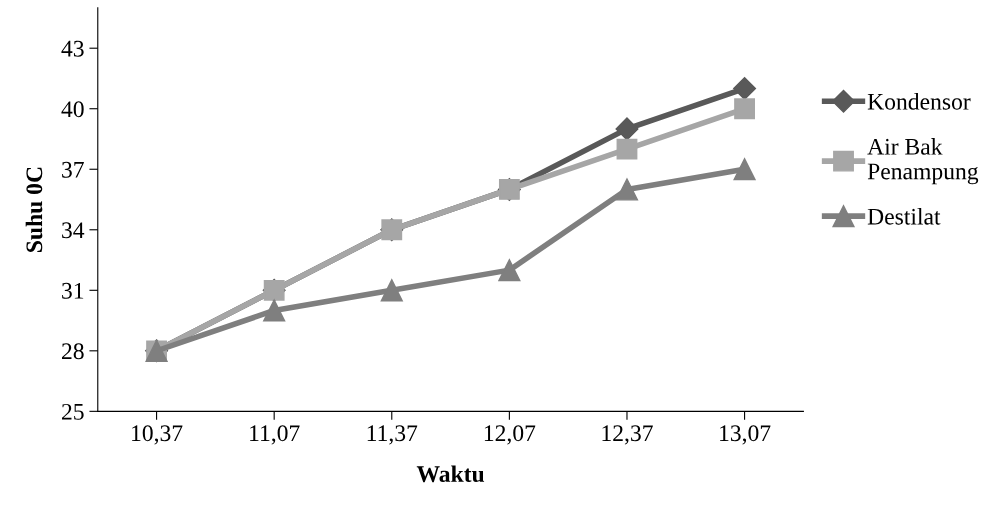 This screenshot has height=524, width=1008. Describe the element at coordinates (157, 435) in the screenshot. I see `x-tick-label: 10,37` at that location.